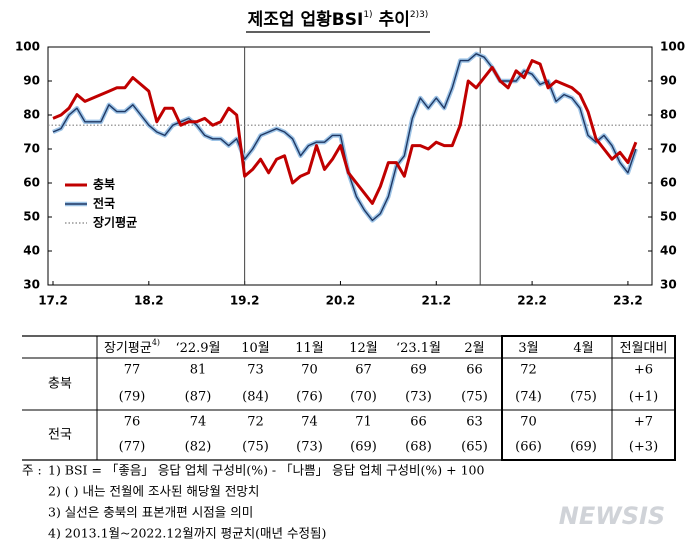 The height and width of the screenshot is (546, 697). What do you see at coordinates (668, 285) in the screenshot?
I see `y2-tick-label: 30` at bounding box center [668, 285].